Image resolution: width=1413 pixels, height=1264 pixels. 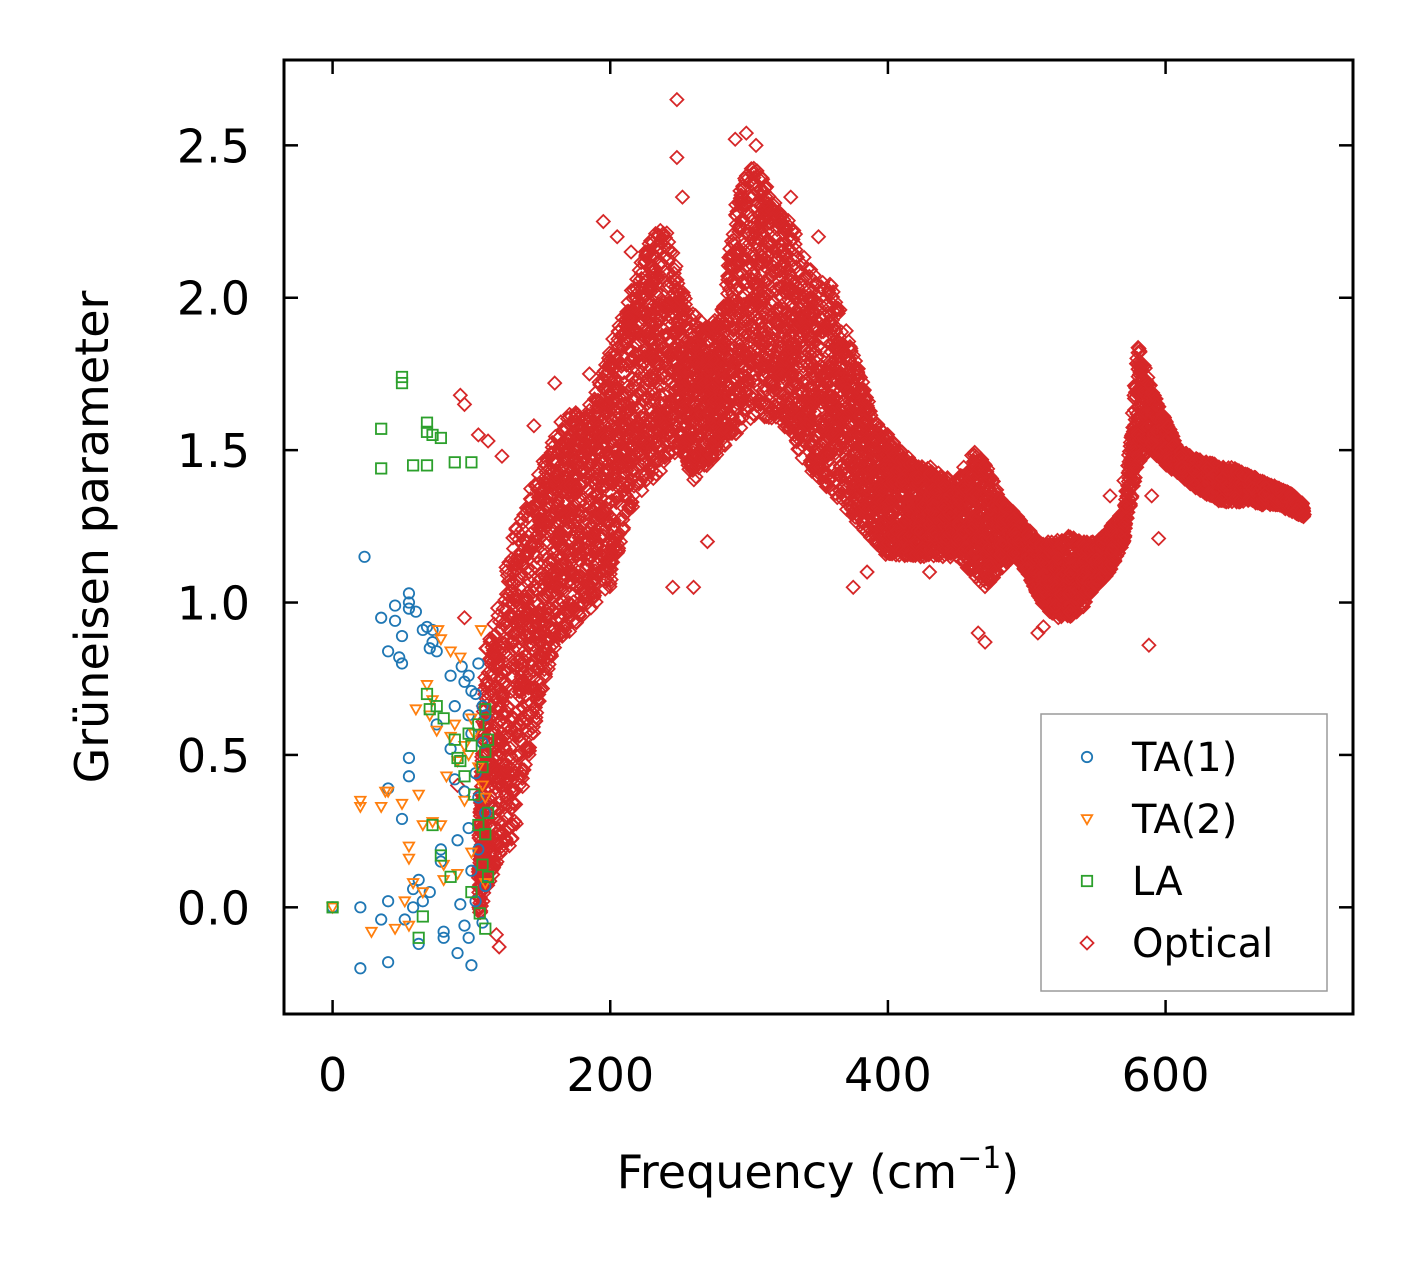 I want to click on x-tick-label: 600, so click(x=1166, y=1075).